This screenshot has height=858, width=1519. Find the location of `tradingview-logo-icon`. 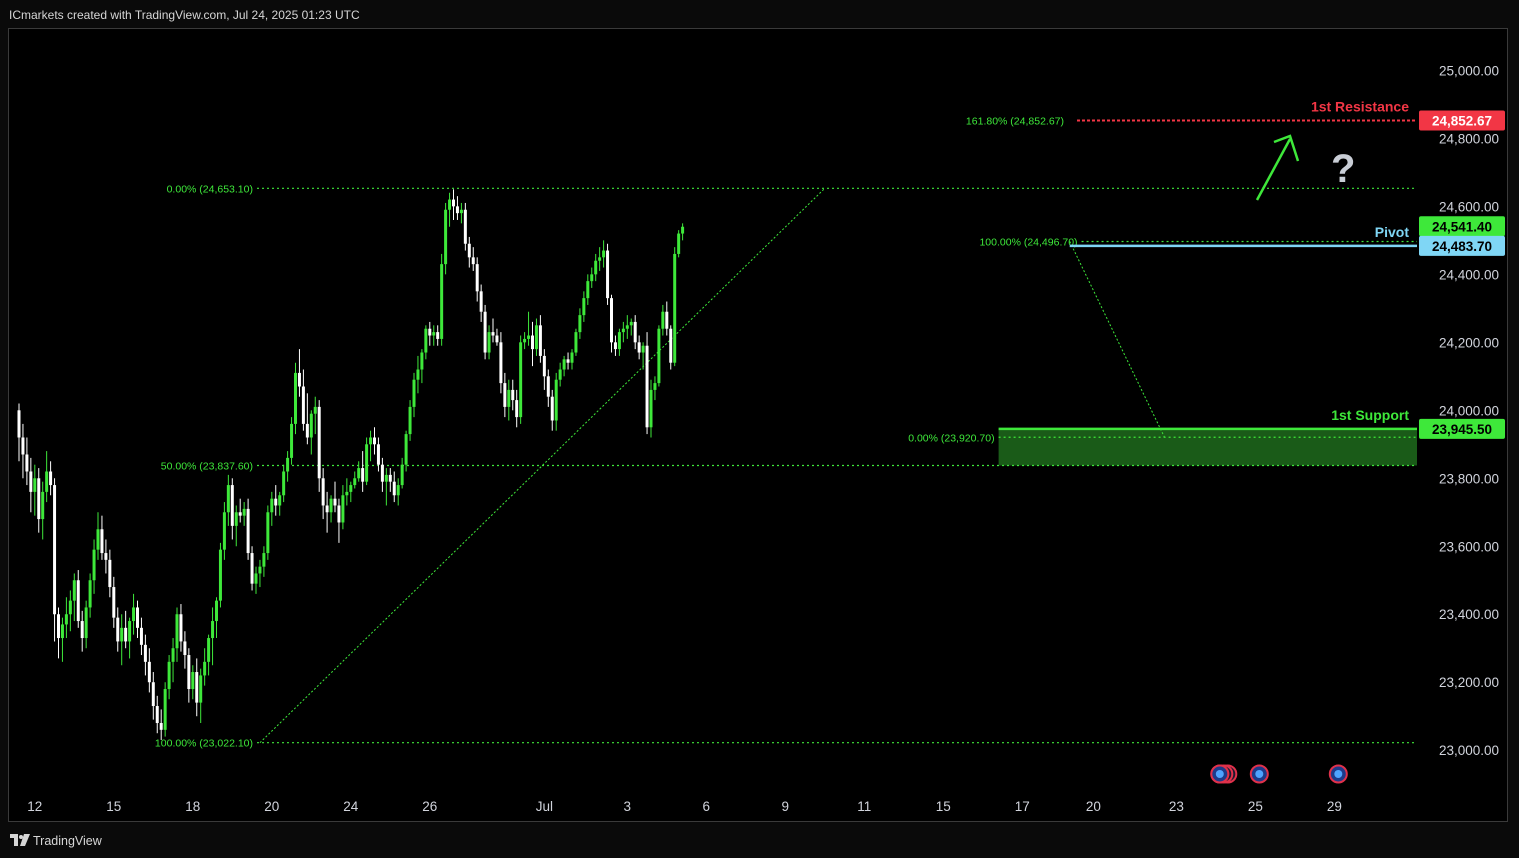

tradingview-logo-icon is located at coordinates (20, 841).